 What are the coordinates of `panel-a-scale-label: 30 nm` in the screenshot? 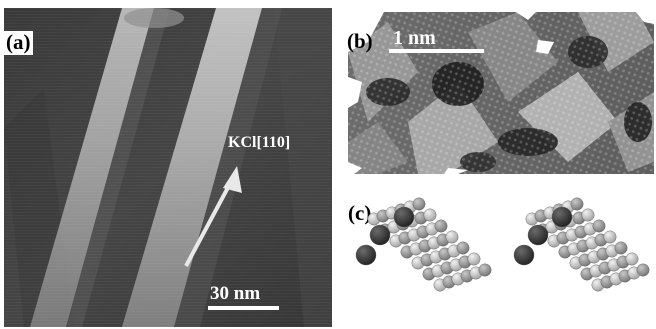 It's located at (235, 293).